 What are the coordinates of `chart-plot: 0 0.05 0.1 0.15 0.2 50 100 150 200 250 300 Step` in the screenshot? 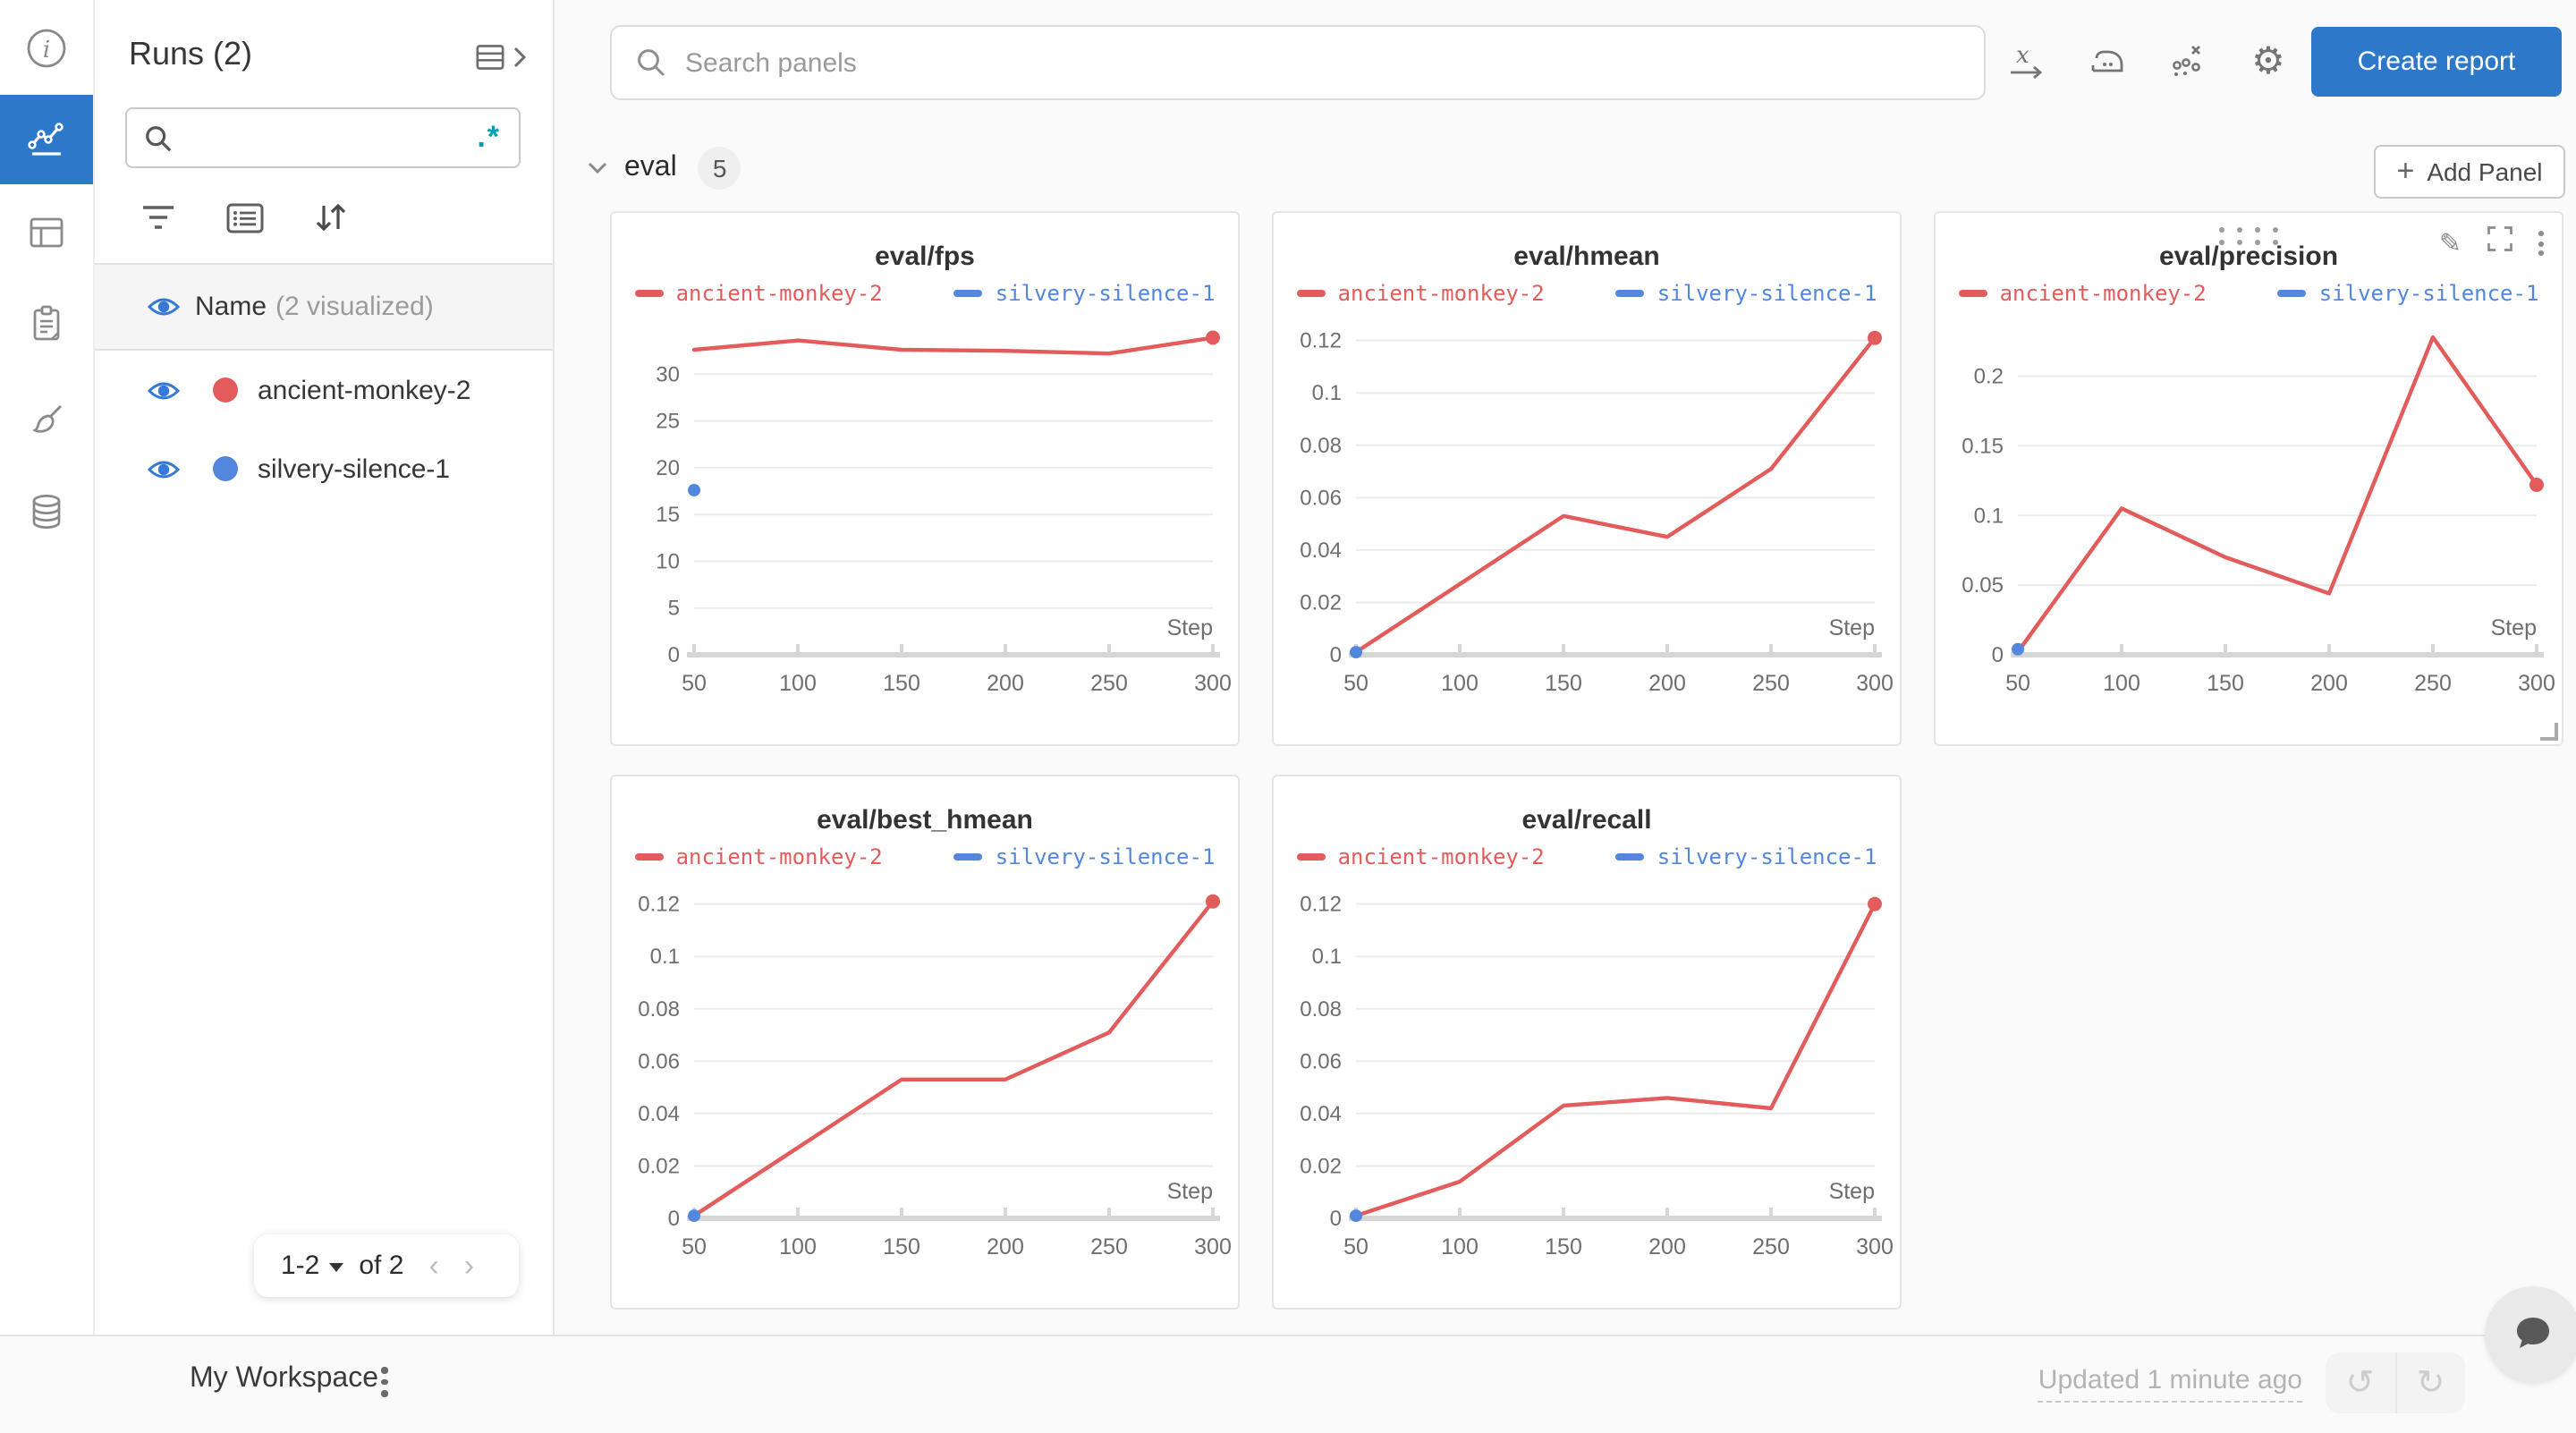 It's located at (2249, 513).